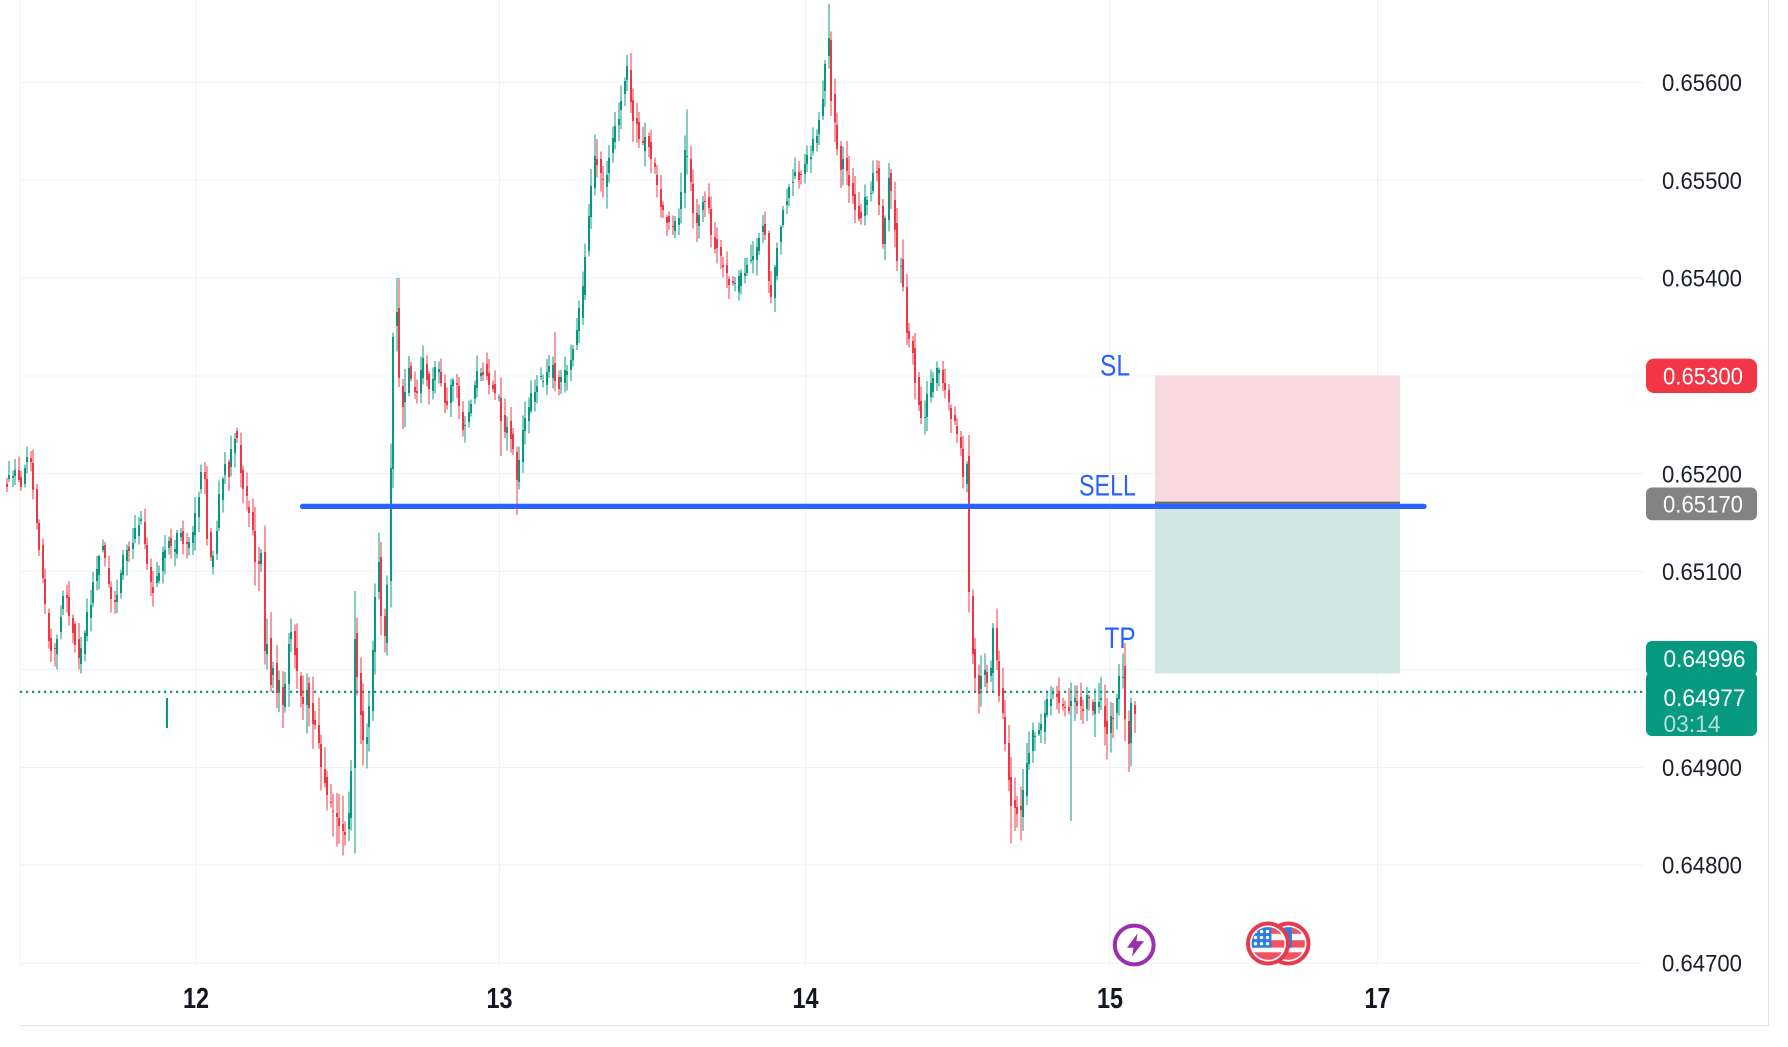  What do you see at coordinates (1692, 724) in the screenshot?
I see `svg-text: 03:14` at bounding box center [1692, 724].